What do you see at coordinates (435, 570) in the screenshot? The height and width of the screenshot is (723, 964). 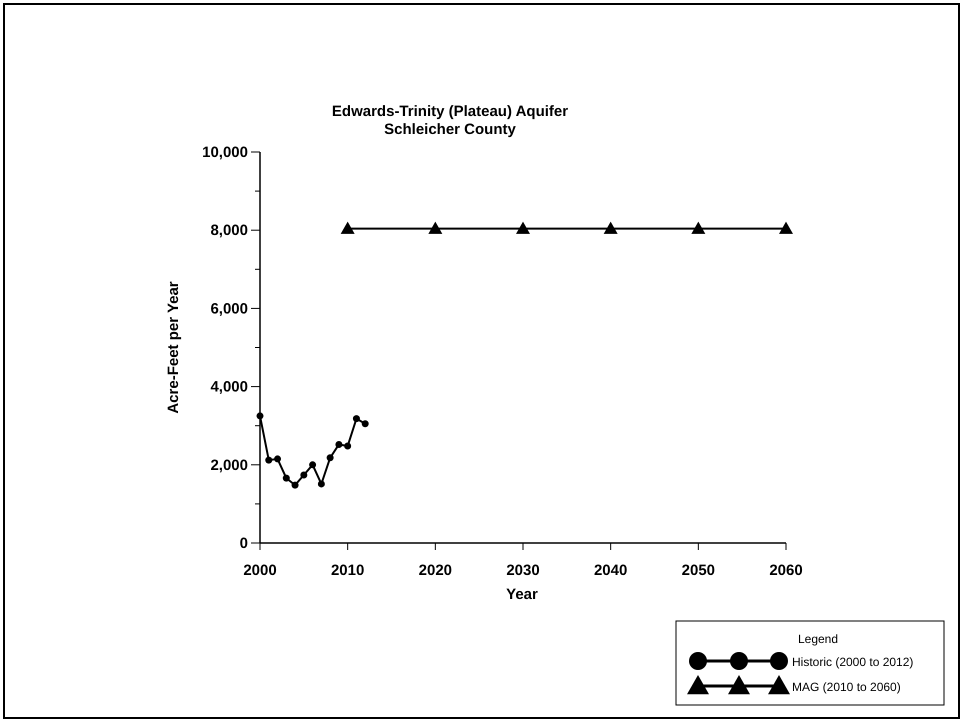 I see `x-tick-label: 2020` at bounding box center [435, 570].